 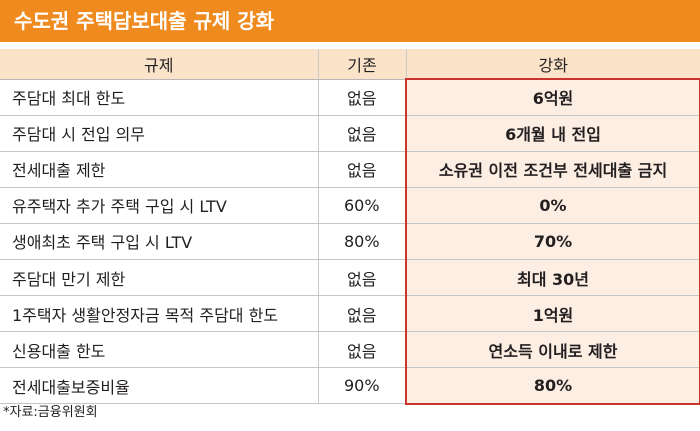 I want to click on table-row: 전세대출보증비율 90% 80%, so click(x=350, y=386).